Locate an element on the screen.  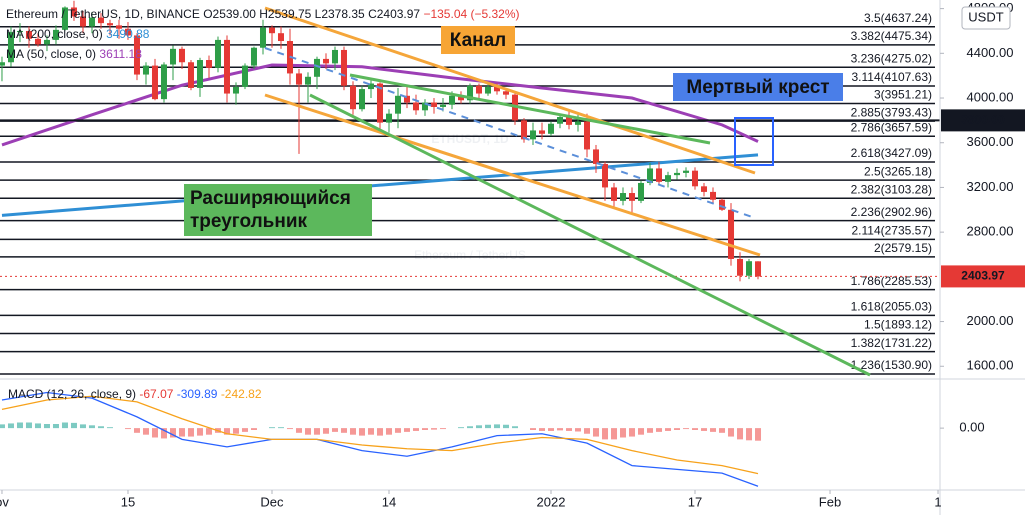
fib-label: 2.5(3265.18) is located at coordinates (898, 171).